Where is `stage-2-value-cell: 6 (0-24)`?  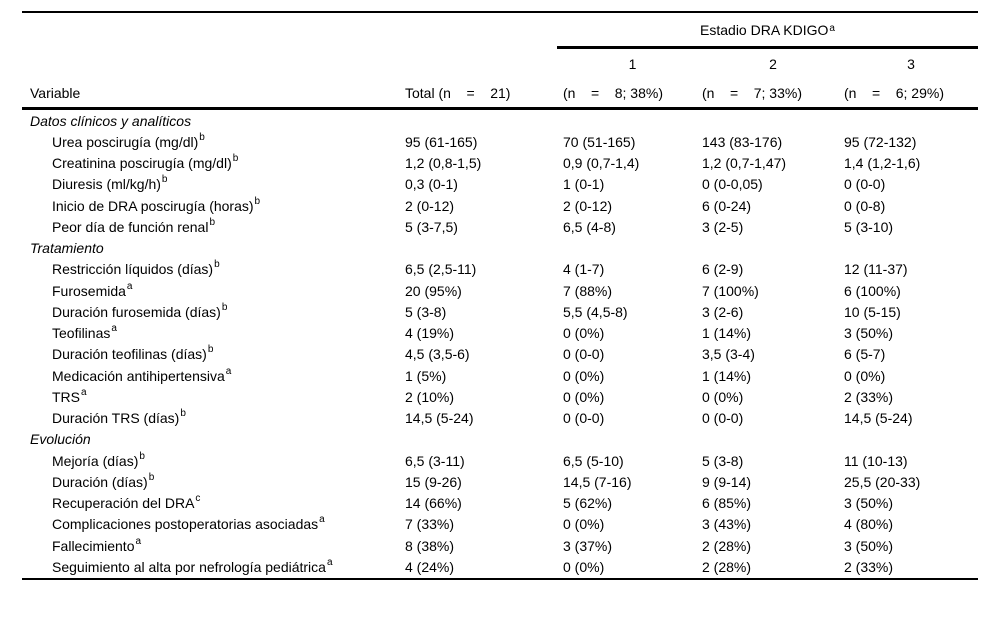 stage-2-value-cell: 6 (0-24) is located at coordinates (727, 205).